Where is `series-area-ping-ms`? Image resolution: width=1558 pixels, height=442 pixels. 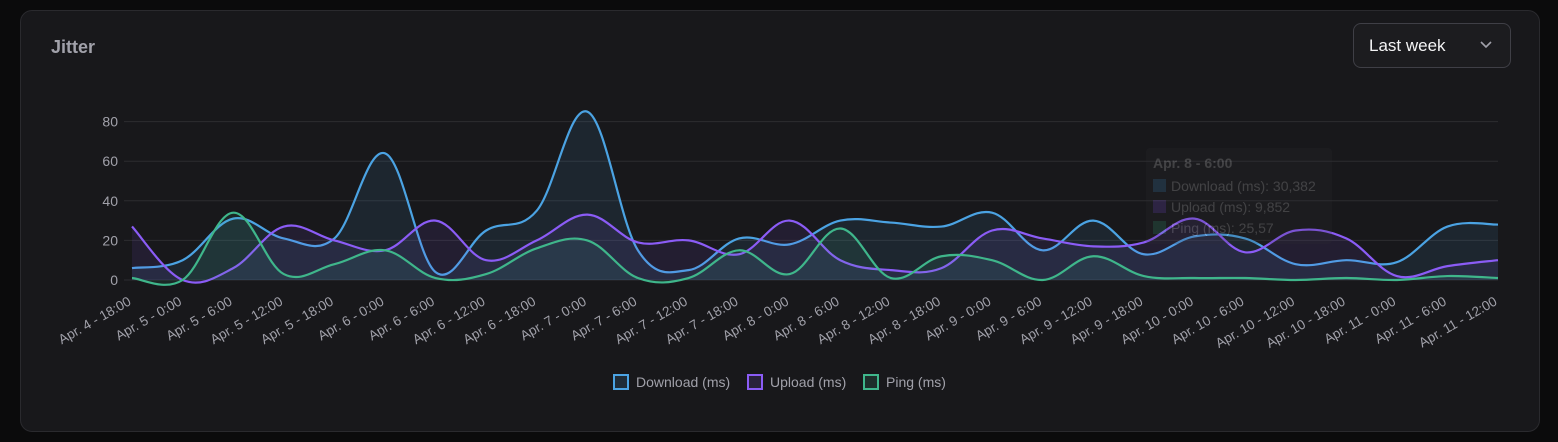
series-area-ping-ms is located at coordinates (815, 248).